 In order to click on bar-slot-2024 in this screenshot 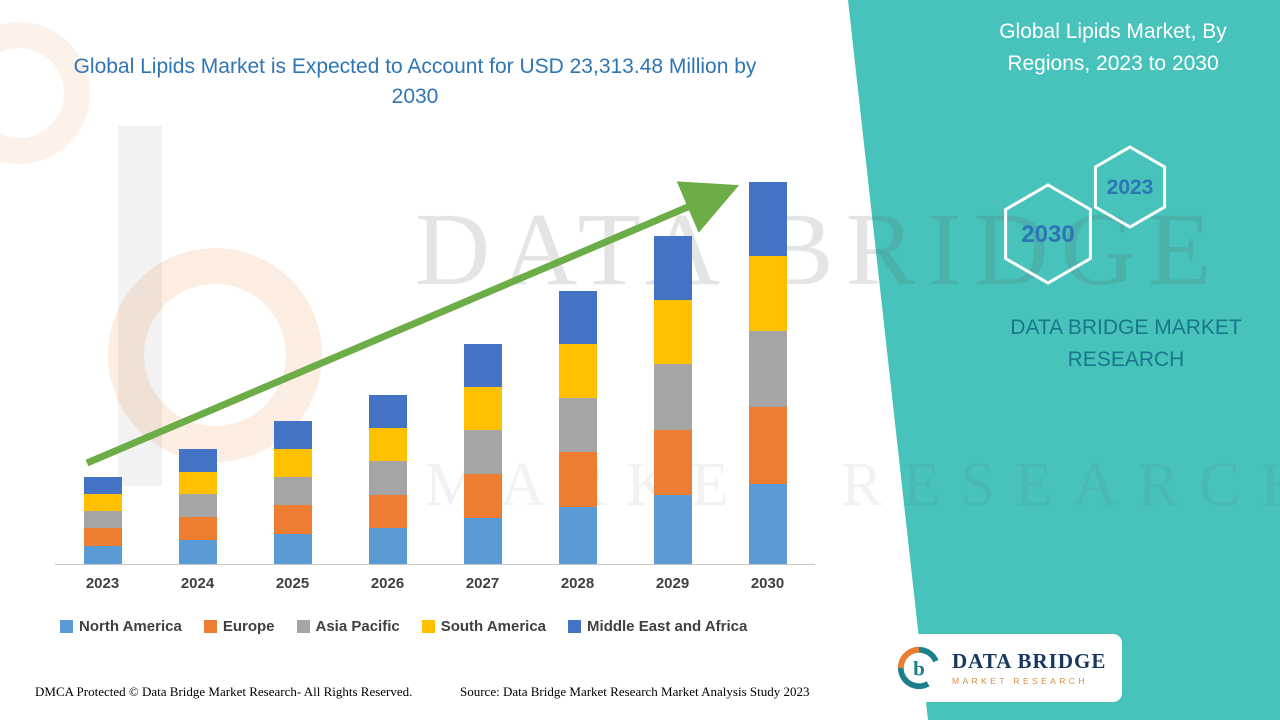, I will do `click(197, 369)`.